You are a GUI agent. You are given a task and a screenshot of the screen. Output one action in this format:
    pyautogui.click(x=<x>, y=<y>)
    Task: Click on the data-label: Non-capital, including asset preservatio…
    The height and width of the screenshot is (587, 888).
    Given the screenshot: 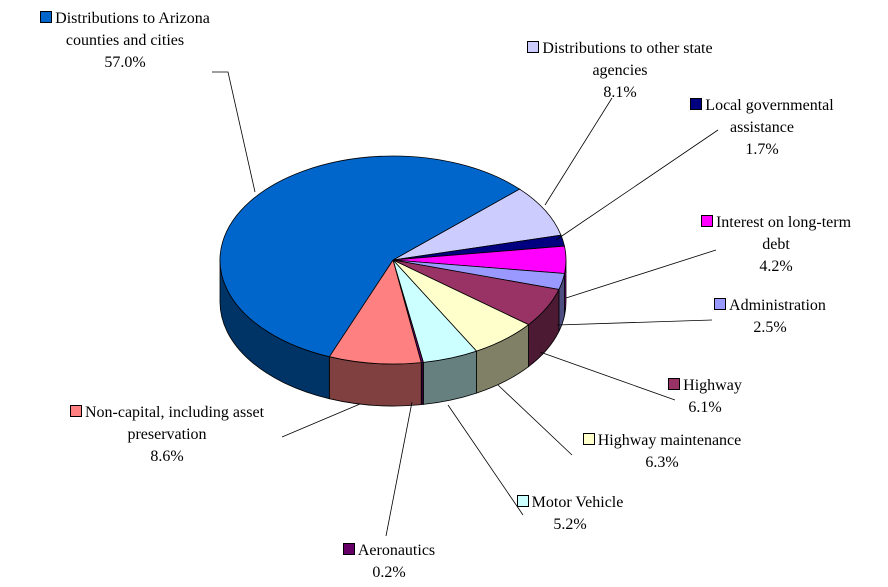 What is the action you would take?
    pyautogui.click(x=167, y=435)
    